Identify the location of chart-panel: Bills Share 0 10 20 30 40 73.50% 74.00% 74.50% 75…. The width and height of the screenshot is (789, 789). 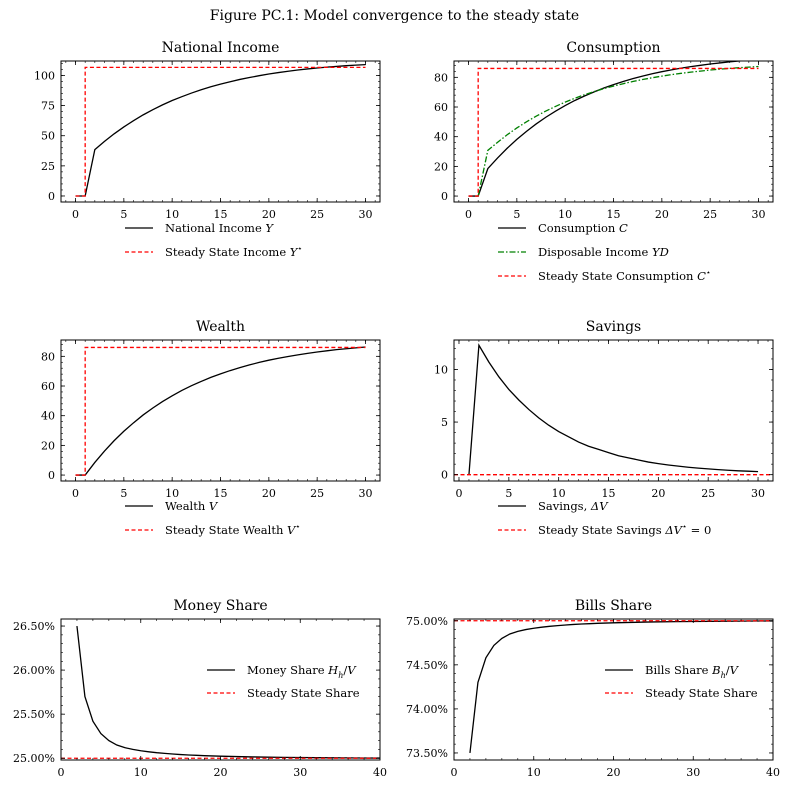
(593, 688).